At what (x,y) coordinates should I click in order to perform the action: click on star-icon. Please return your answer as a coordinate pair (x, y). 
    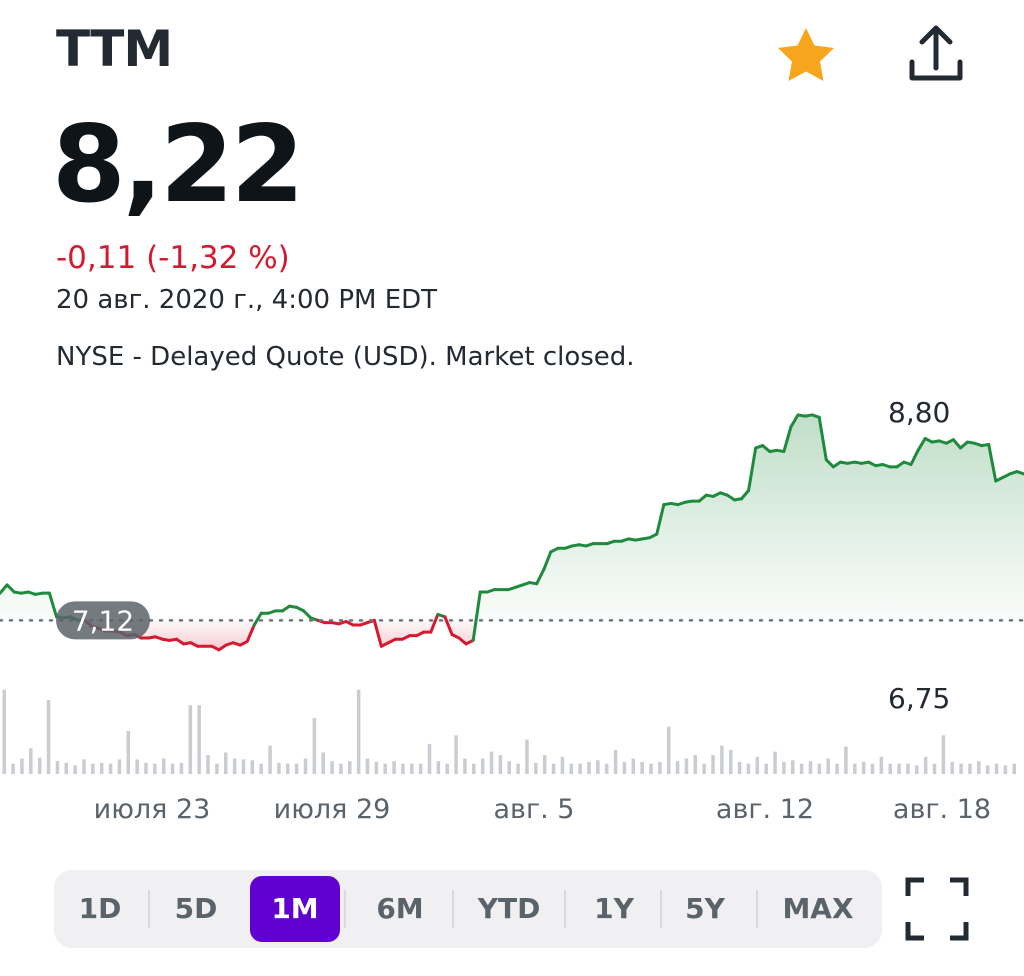
    Looking at the image, I should click on (806, 54).